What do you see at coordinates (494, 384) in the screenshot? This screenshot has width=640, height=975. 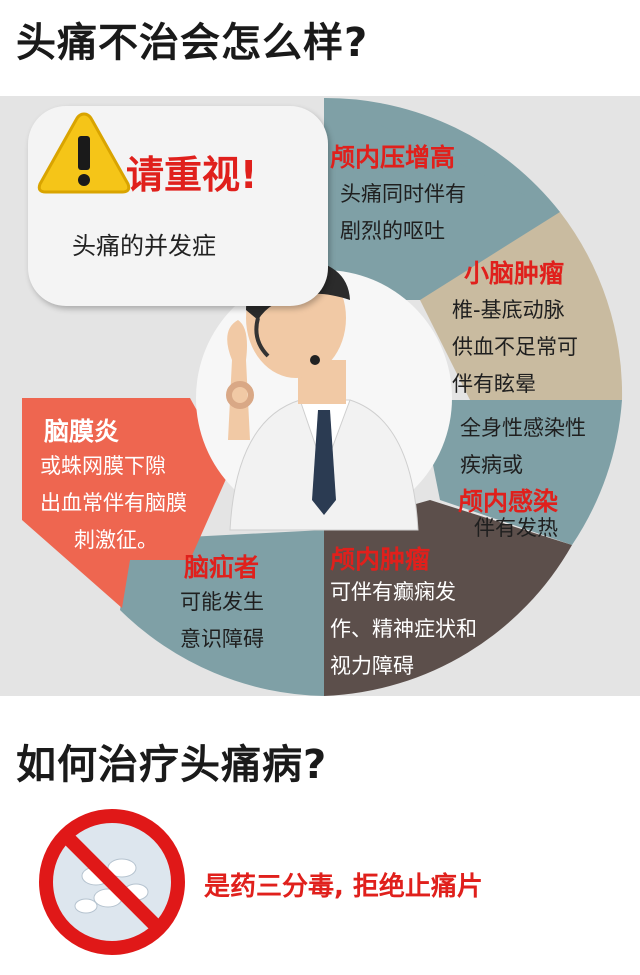 I see `text-line: 伴有眩晕` at bounding box center [494, 384].